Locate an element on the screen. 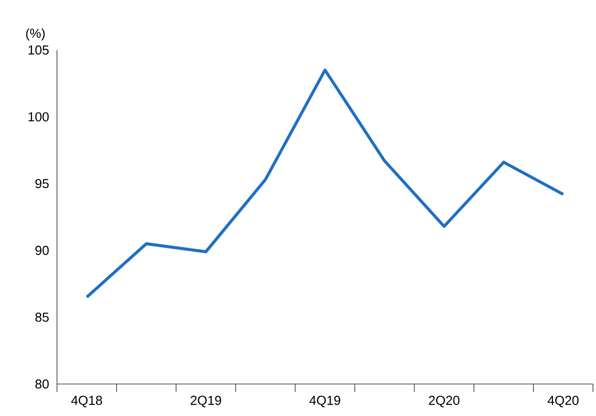 This screenshot has width=596, height=416. y-axis-title: (%) is located at coordinates (35, 34).